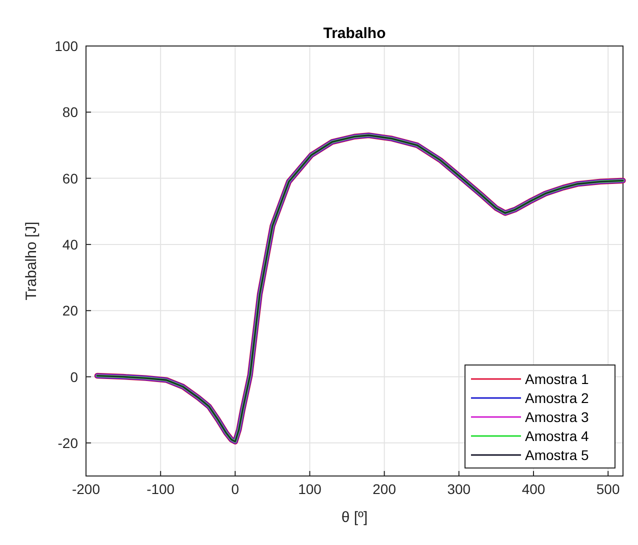  Describe the element at coordinates (557, 436) in the screenshot. I see `legend-label: Amostra 4` at that location.